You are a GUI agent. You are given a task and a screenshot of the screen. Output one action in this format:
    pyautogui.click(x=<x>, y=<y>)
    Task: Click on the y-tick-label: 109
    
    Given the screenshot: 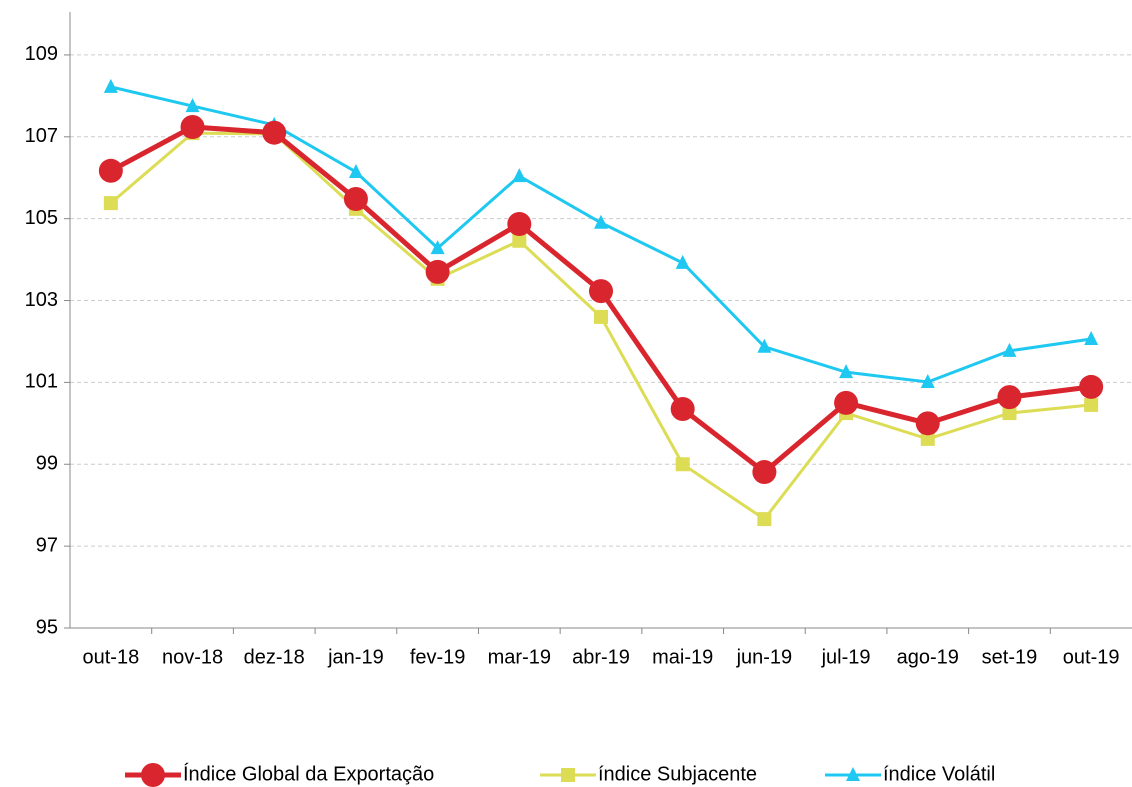 What is the action you would take?
    pyautogui.click(x=41, y=54)
    